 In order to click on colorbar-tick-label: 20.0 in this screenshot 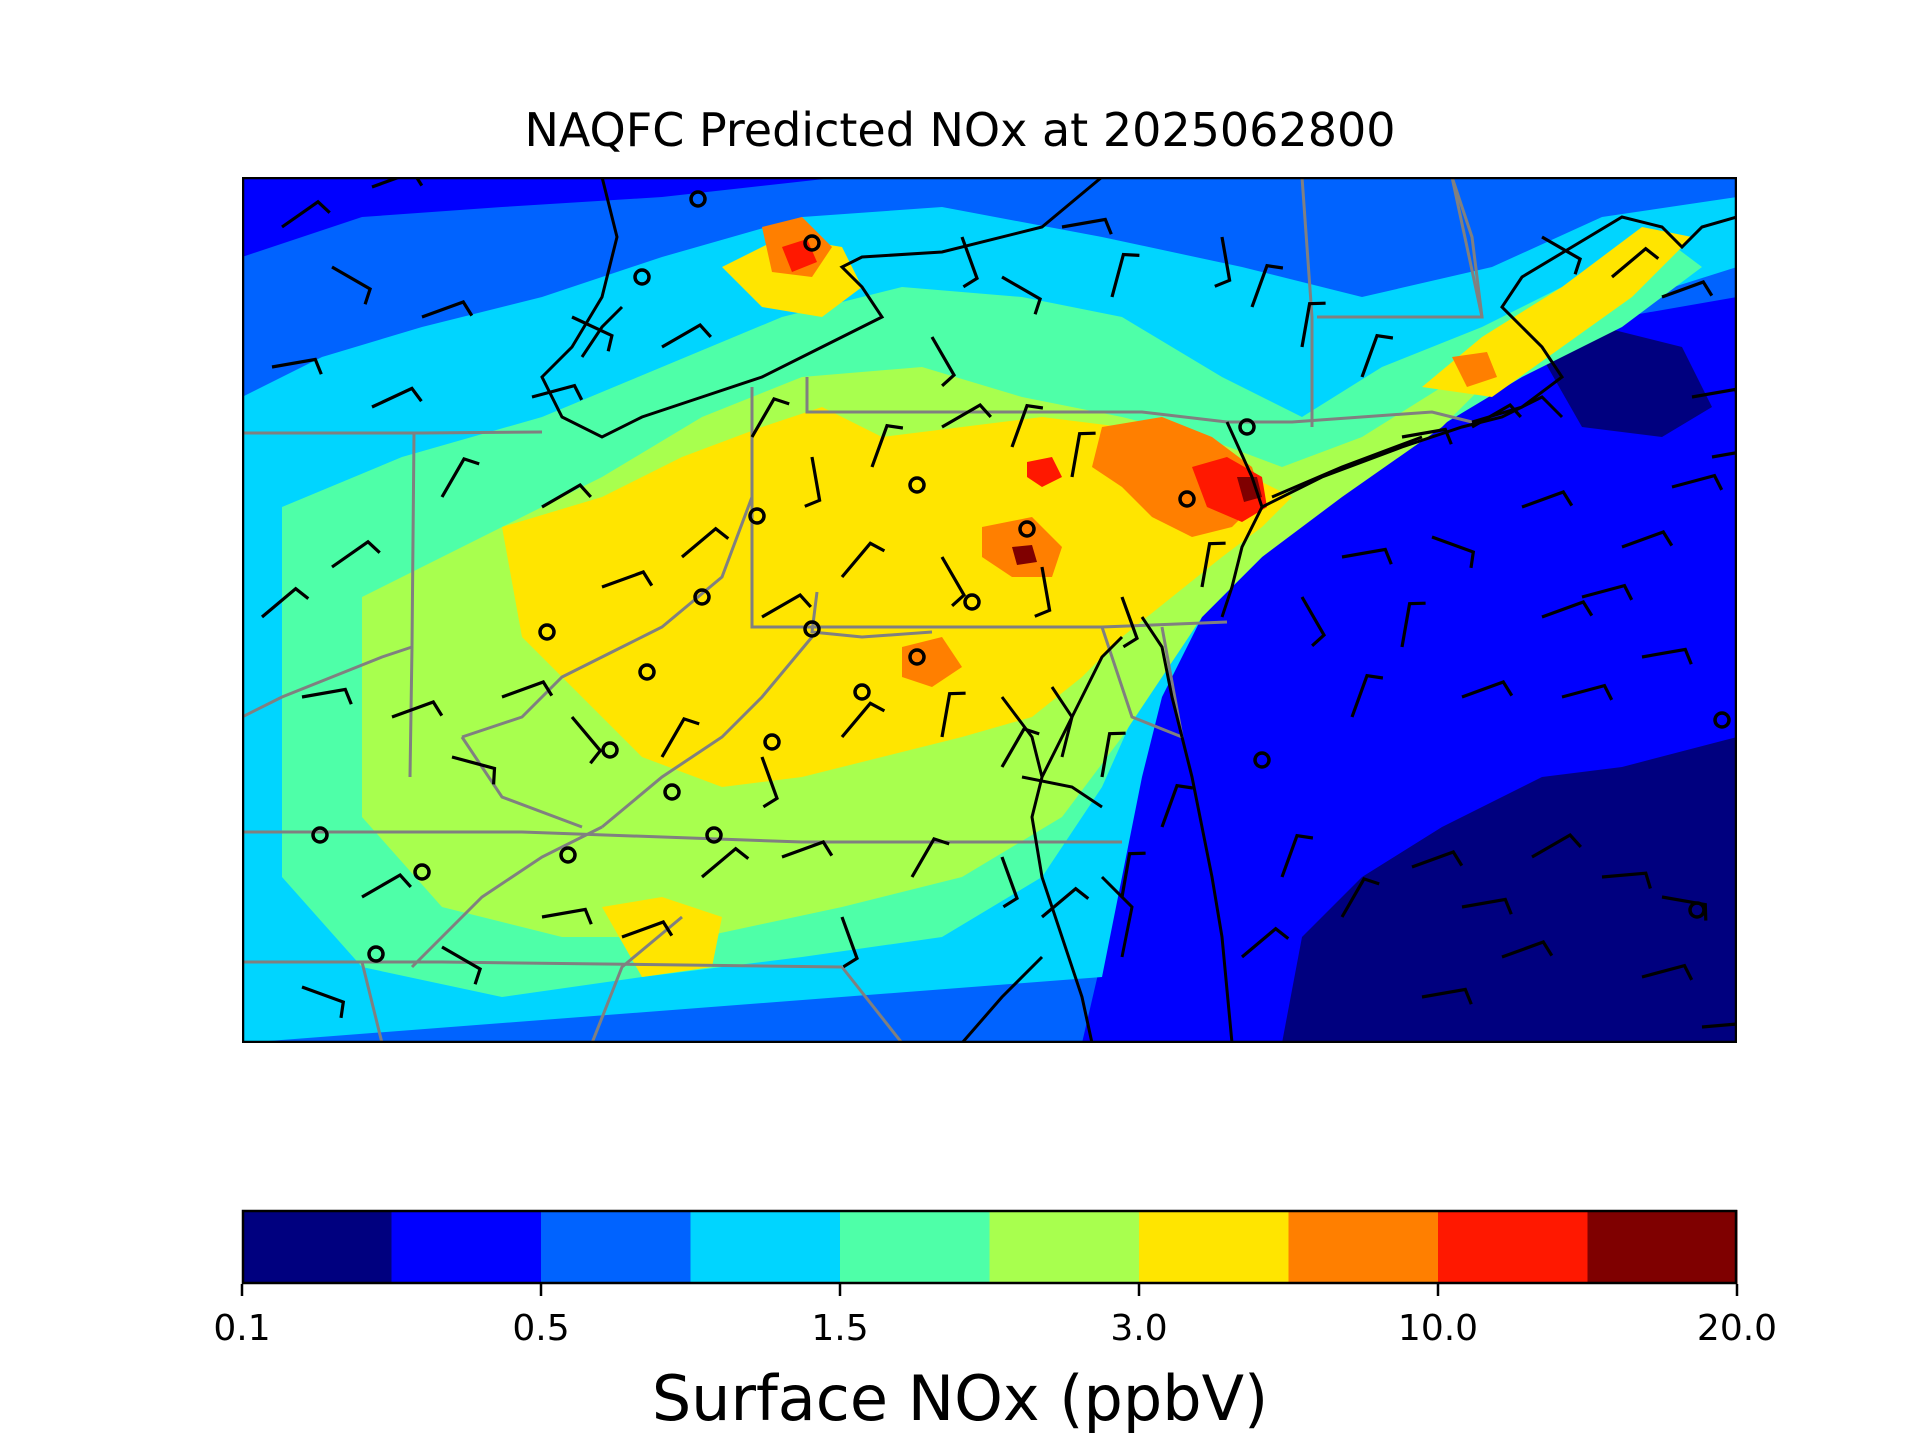, I will do `click(1737, 1328)`.